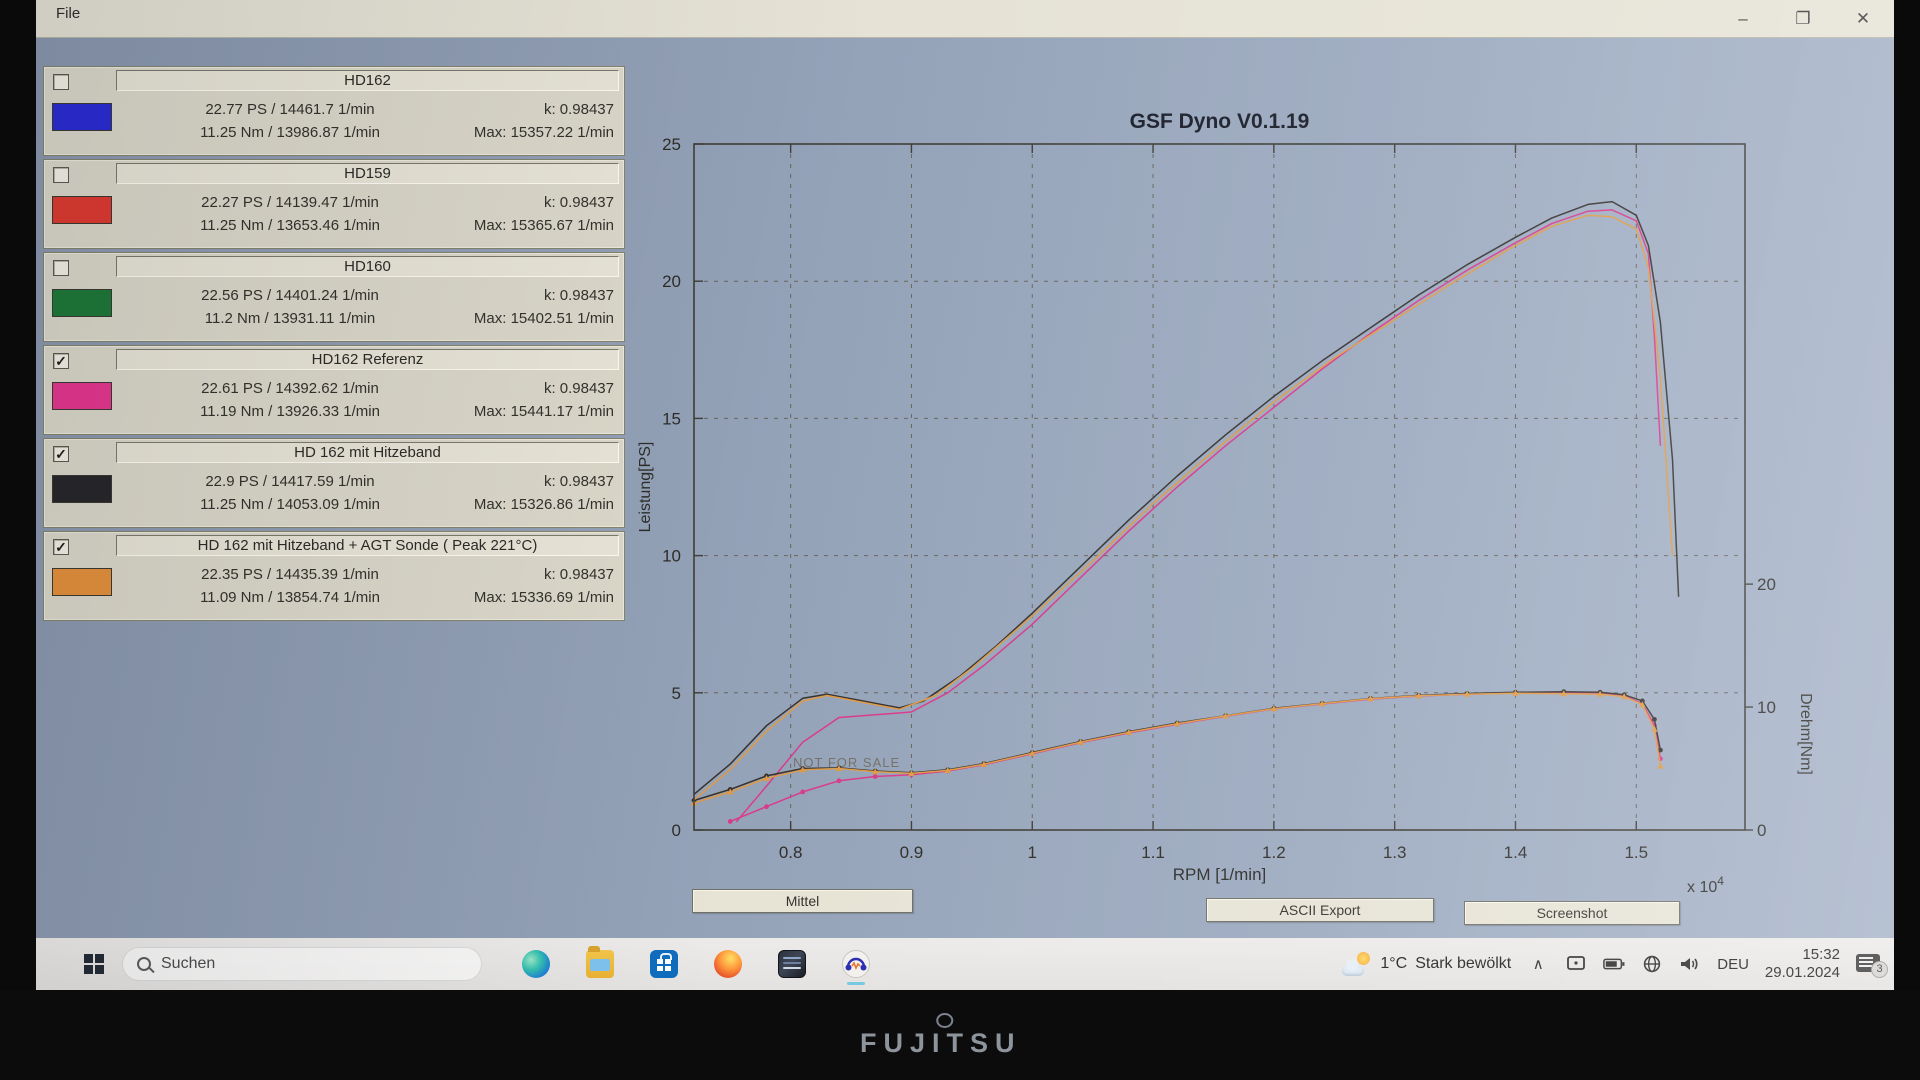  What do you see at coordinates (188, 963) in the screenshot?
I see `search-placeholder: Suchen` at bounding box center [188, 963].